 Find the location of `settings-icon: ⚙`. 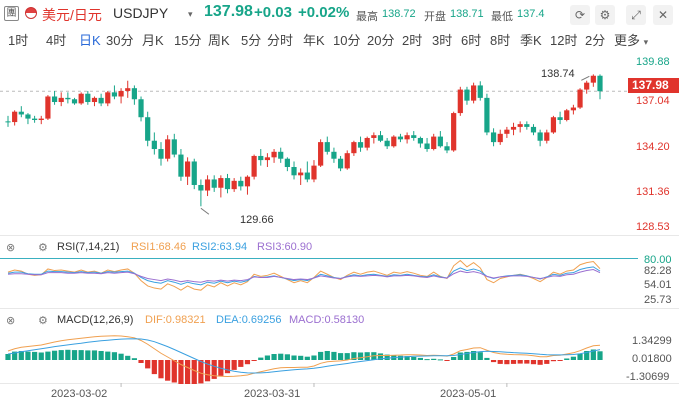

settings-icon: ⚙ is located at coordinates (605, 15).